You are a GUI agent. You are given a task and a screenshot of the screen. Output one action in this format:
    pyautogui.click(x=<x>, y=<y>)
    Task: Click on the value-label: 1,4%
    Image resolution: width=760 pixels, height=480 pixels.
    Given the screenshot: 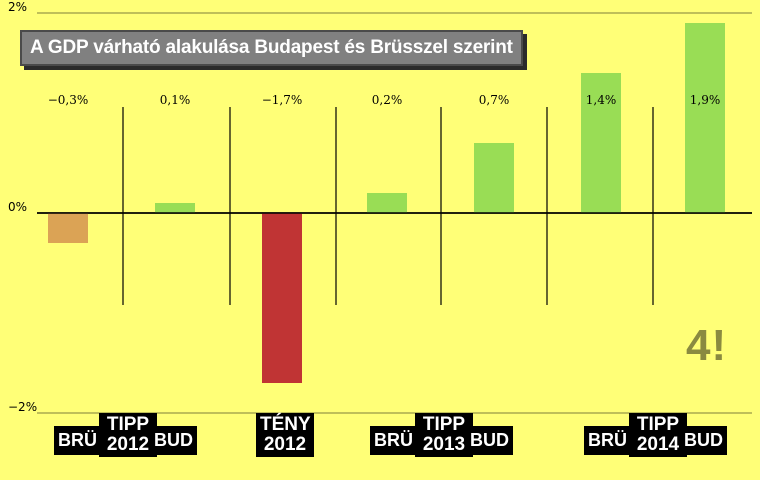 What is the action you would take?
    pyautogui.click(x=601, y=100)
    